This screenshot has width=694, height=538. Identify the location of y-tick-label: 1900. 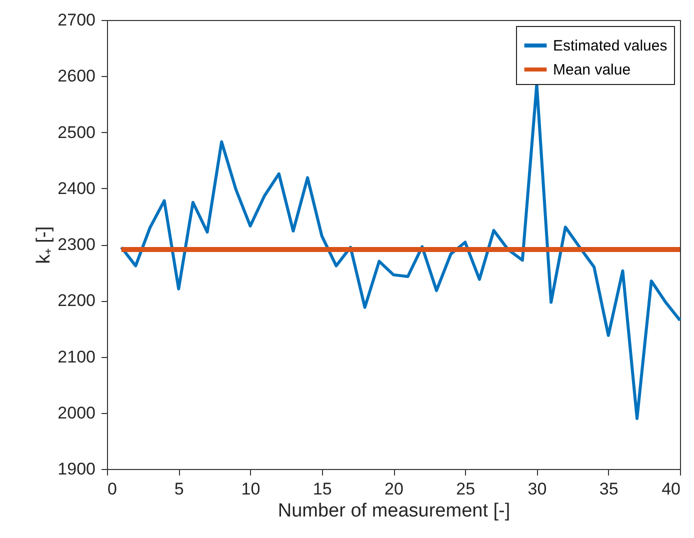
(77, 469).